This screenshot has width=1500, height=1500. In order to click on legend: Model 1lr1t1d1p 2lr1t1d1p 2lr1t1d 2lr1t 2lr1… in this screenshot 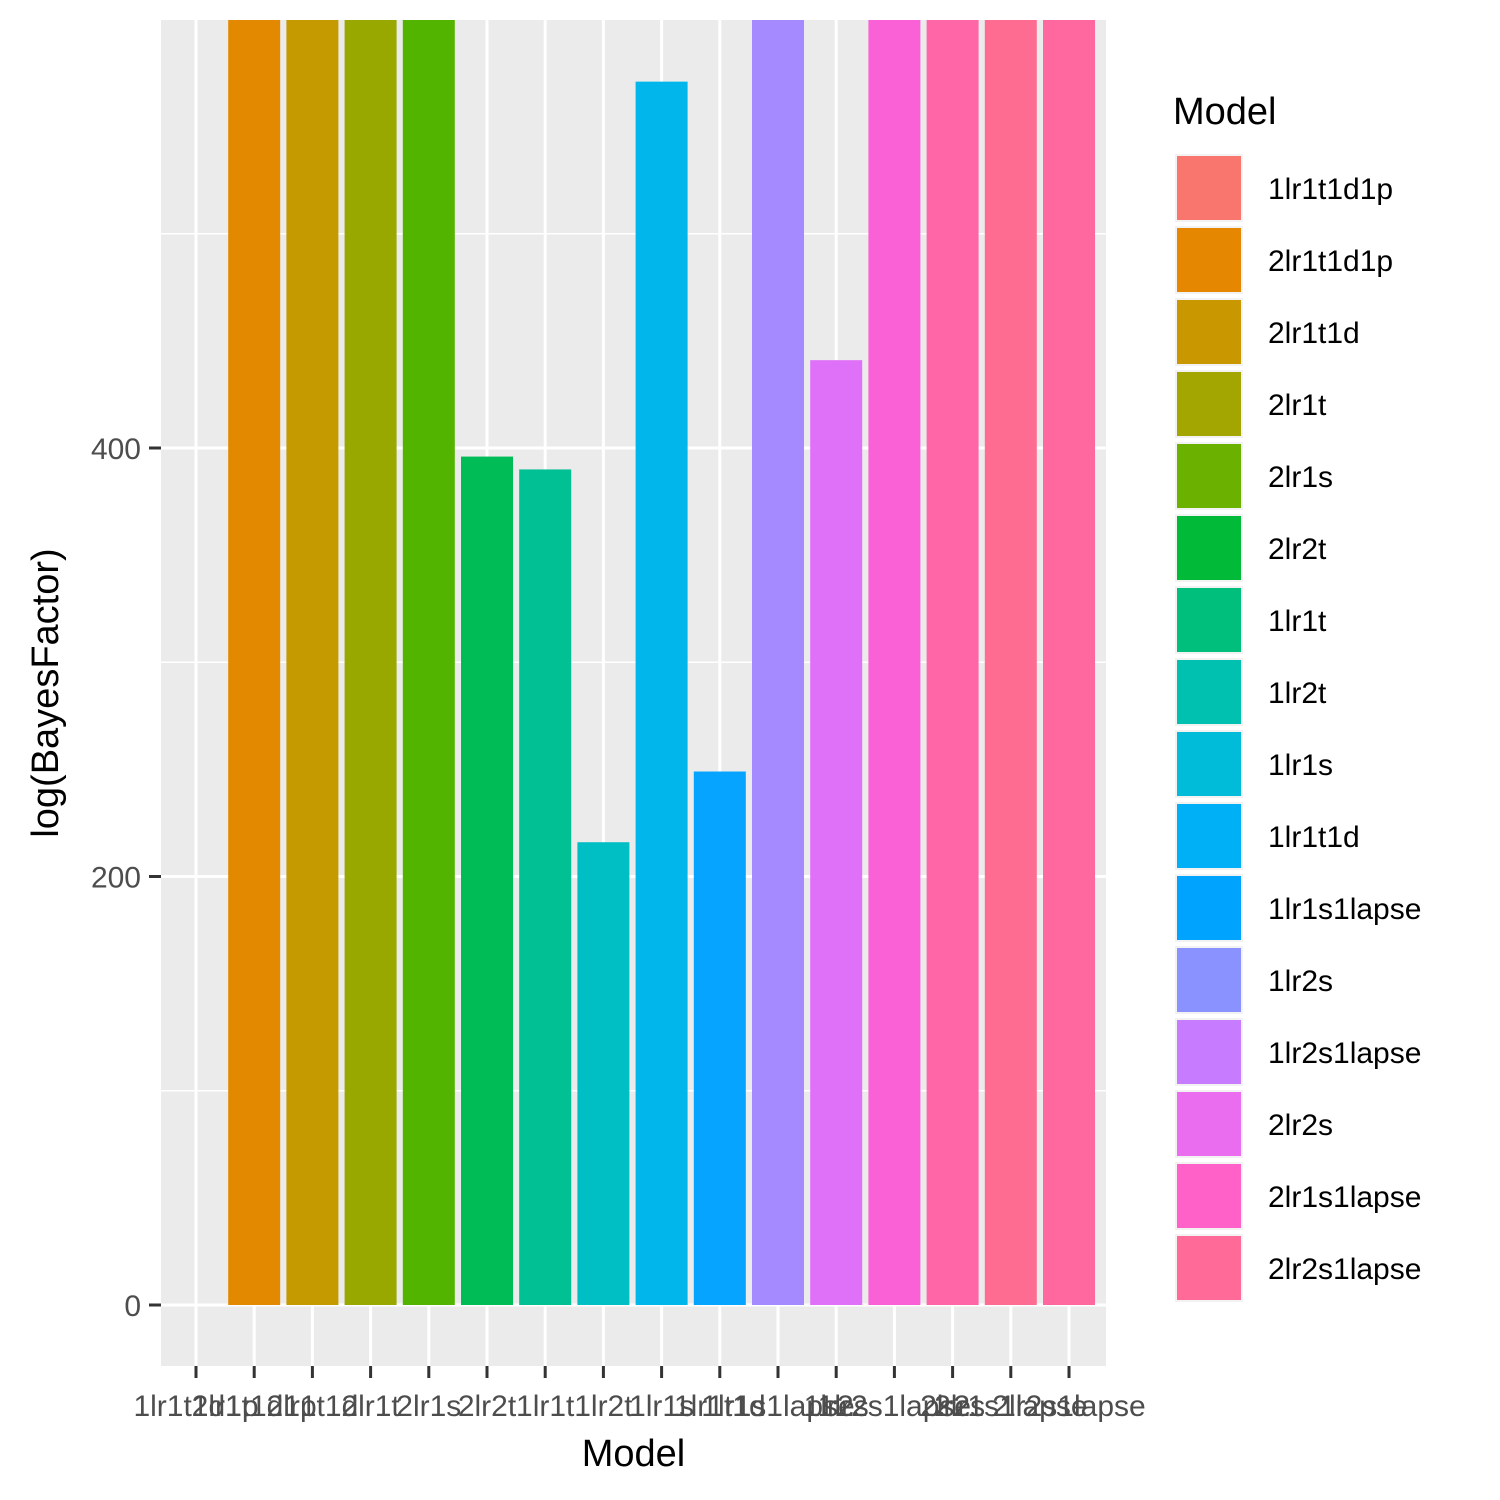, I will do `click(1297, 696)`.